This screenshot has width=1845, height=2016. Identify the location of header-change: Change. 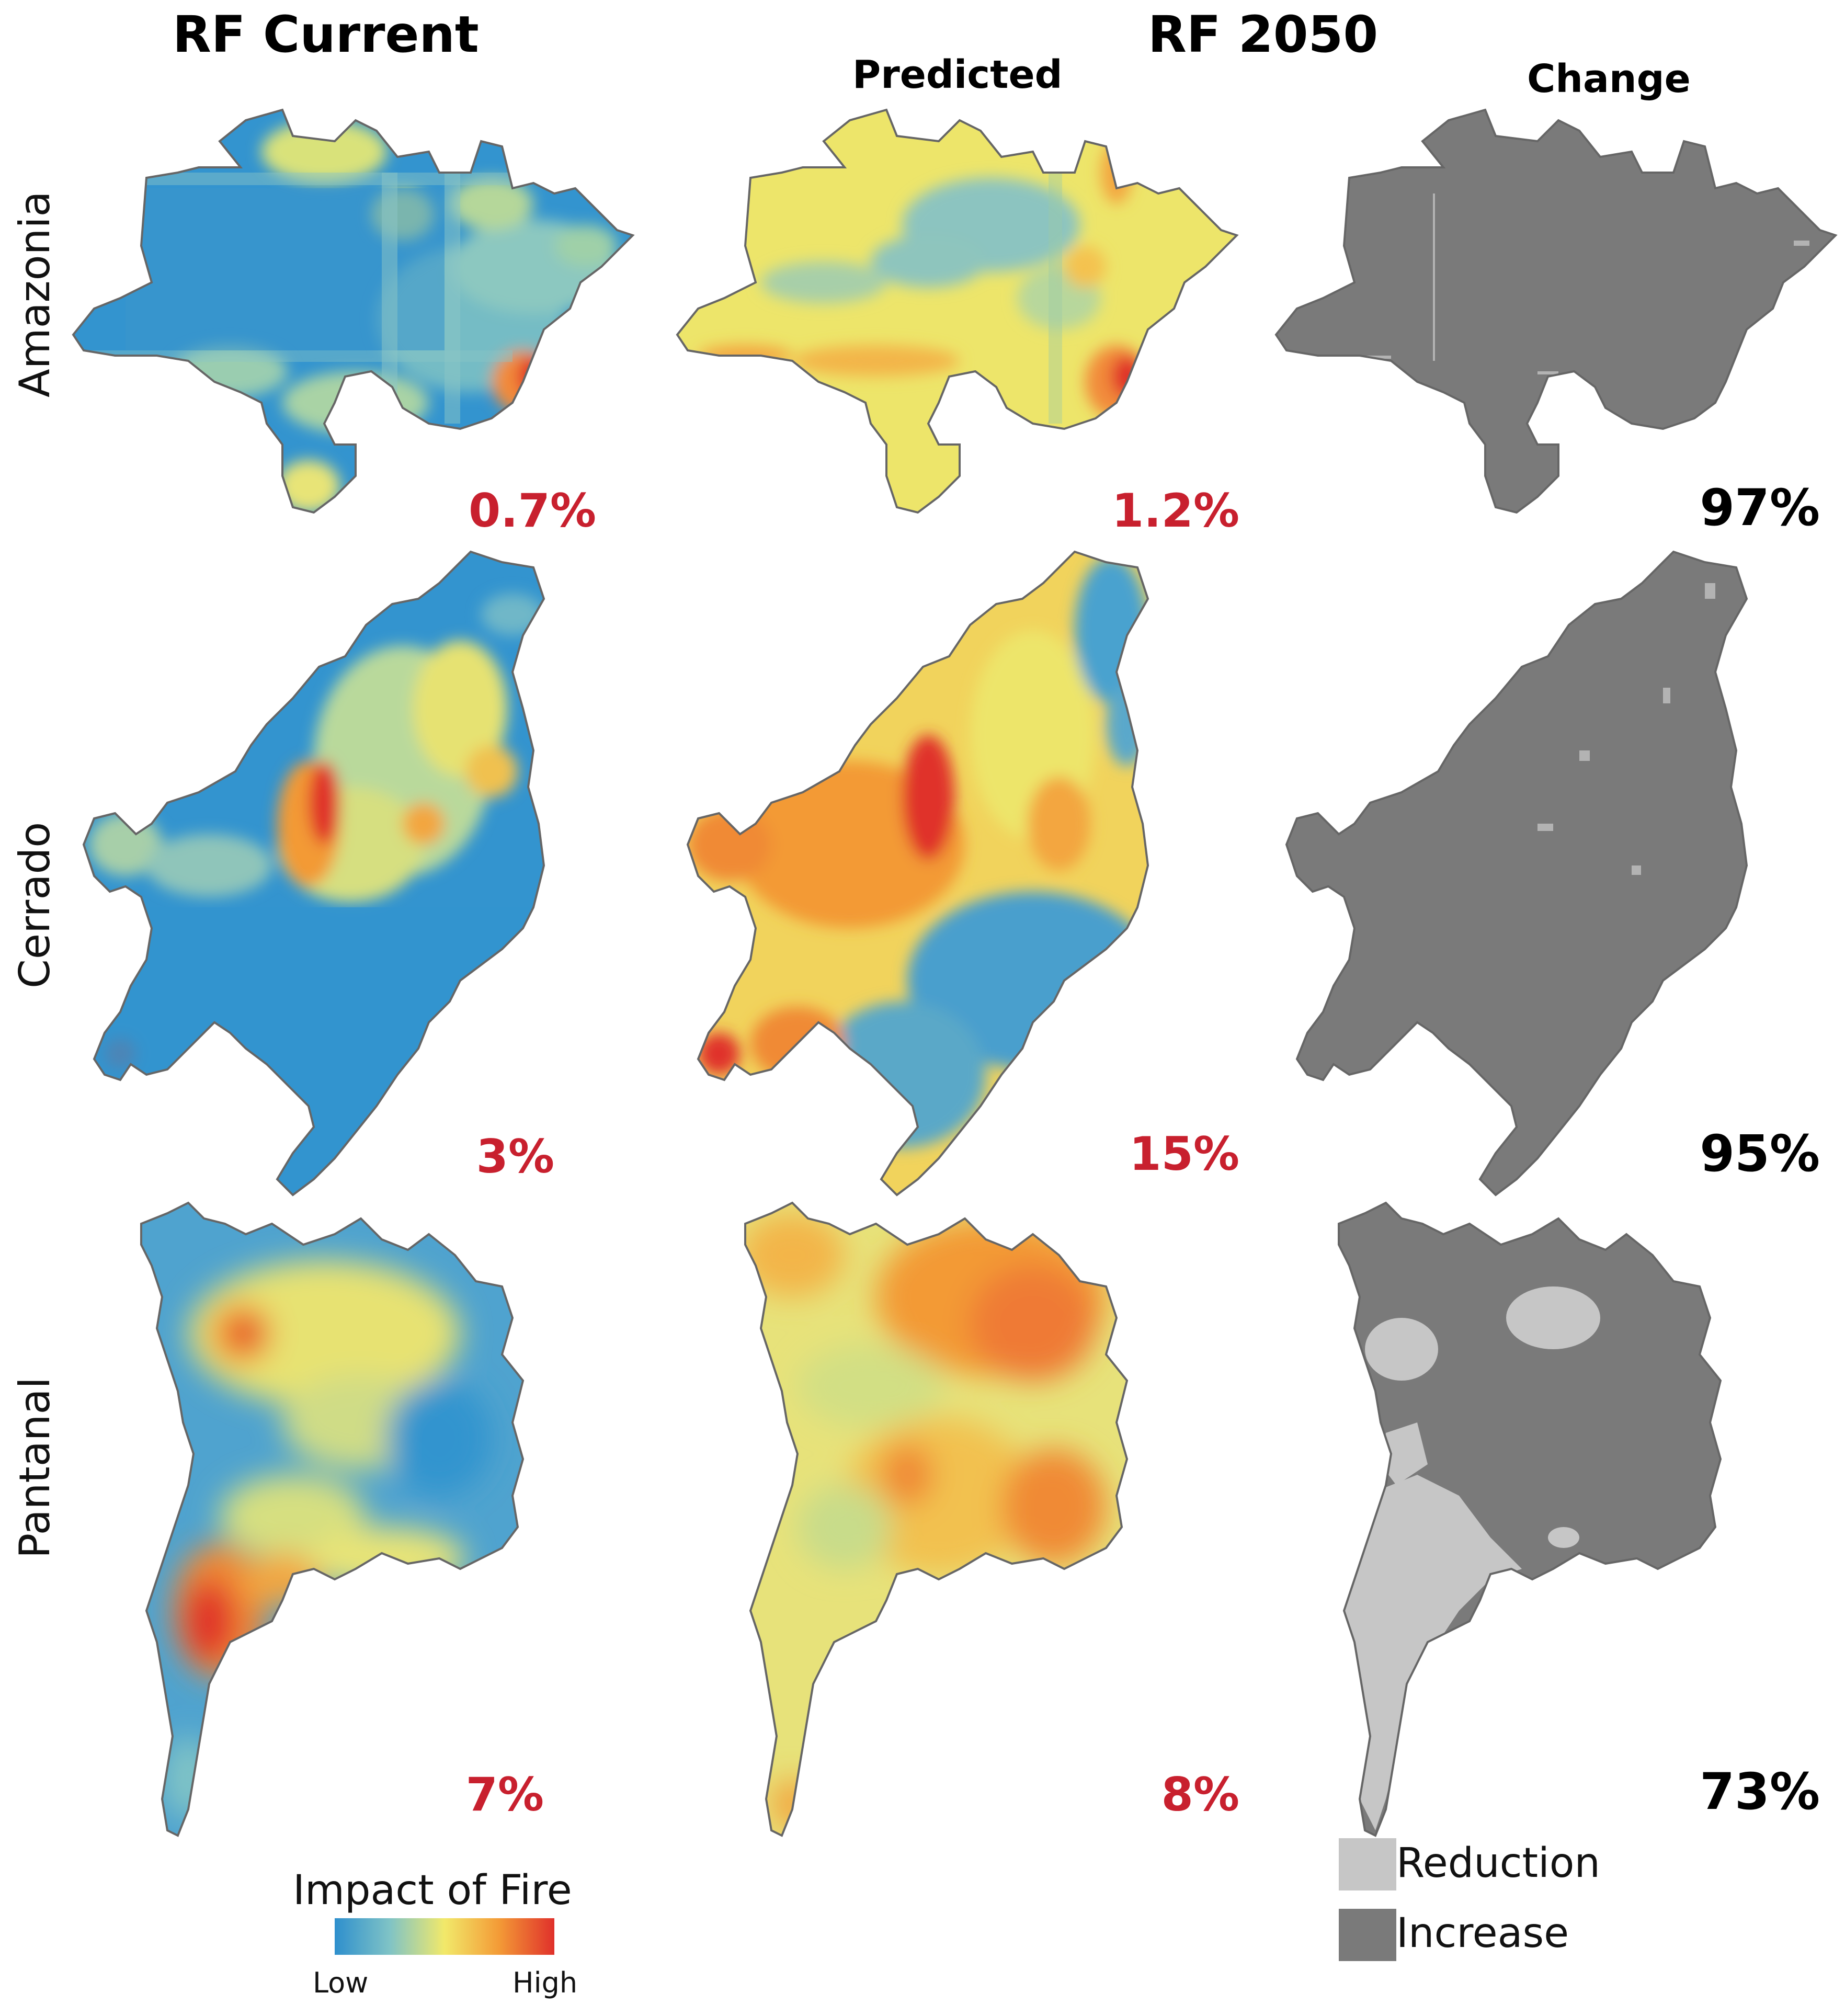
(1609, 78).